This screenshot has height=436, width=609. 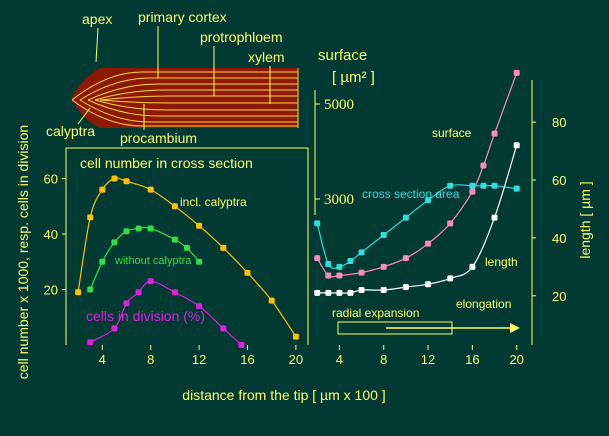 What do you see at coordinates (266, 57) in the screenshot?
I see `xylem-label: xylem` at bounding box center [266, 57].